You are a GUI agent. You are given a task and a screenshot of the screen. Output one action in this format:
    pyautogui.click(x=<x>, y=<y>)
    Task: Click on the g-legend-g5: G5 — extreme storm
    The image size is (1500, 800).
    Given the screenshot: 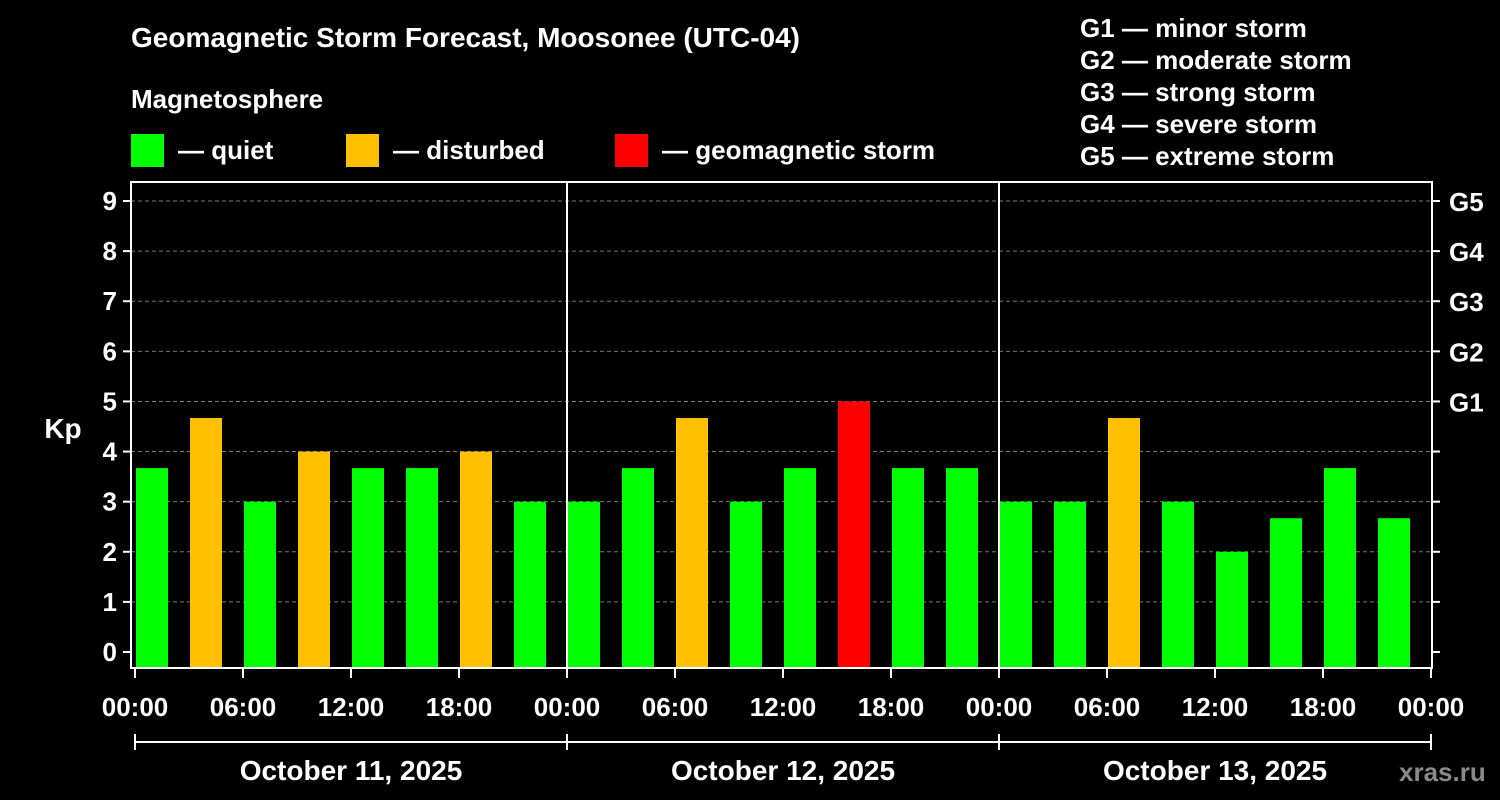 What is the action you would take?
    pyautogui.click(x=1207, y=156)
    